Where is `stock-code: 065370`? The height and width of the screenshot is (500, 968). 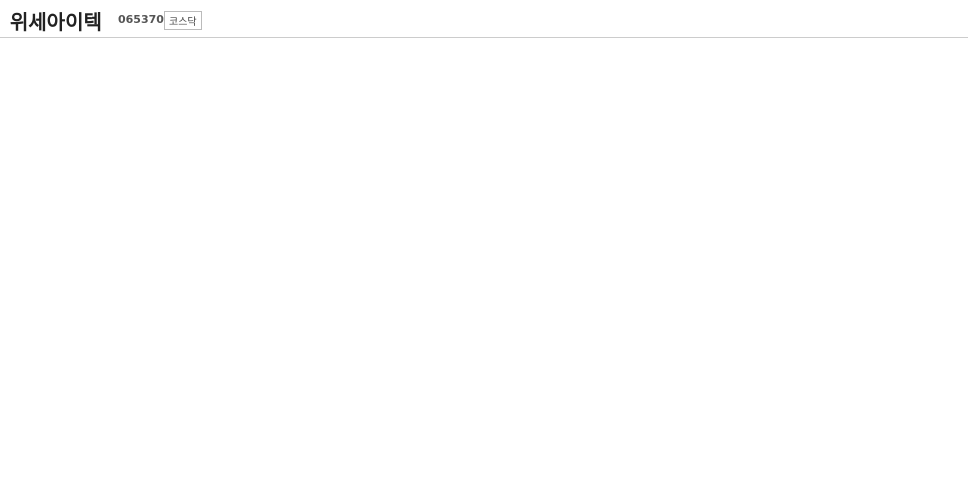 stock-code: 065370 is located at coordinates (141, 19).